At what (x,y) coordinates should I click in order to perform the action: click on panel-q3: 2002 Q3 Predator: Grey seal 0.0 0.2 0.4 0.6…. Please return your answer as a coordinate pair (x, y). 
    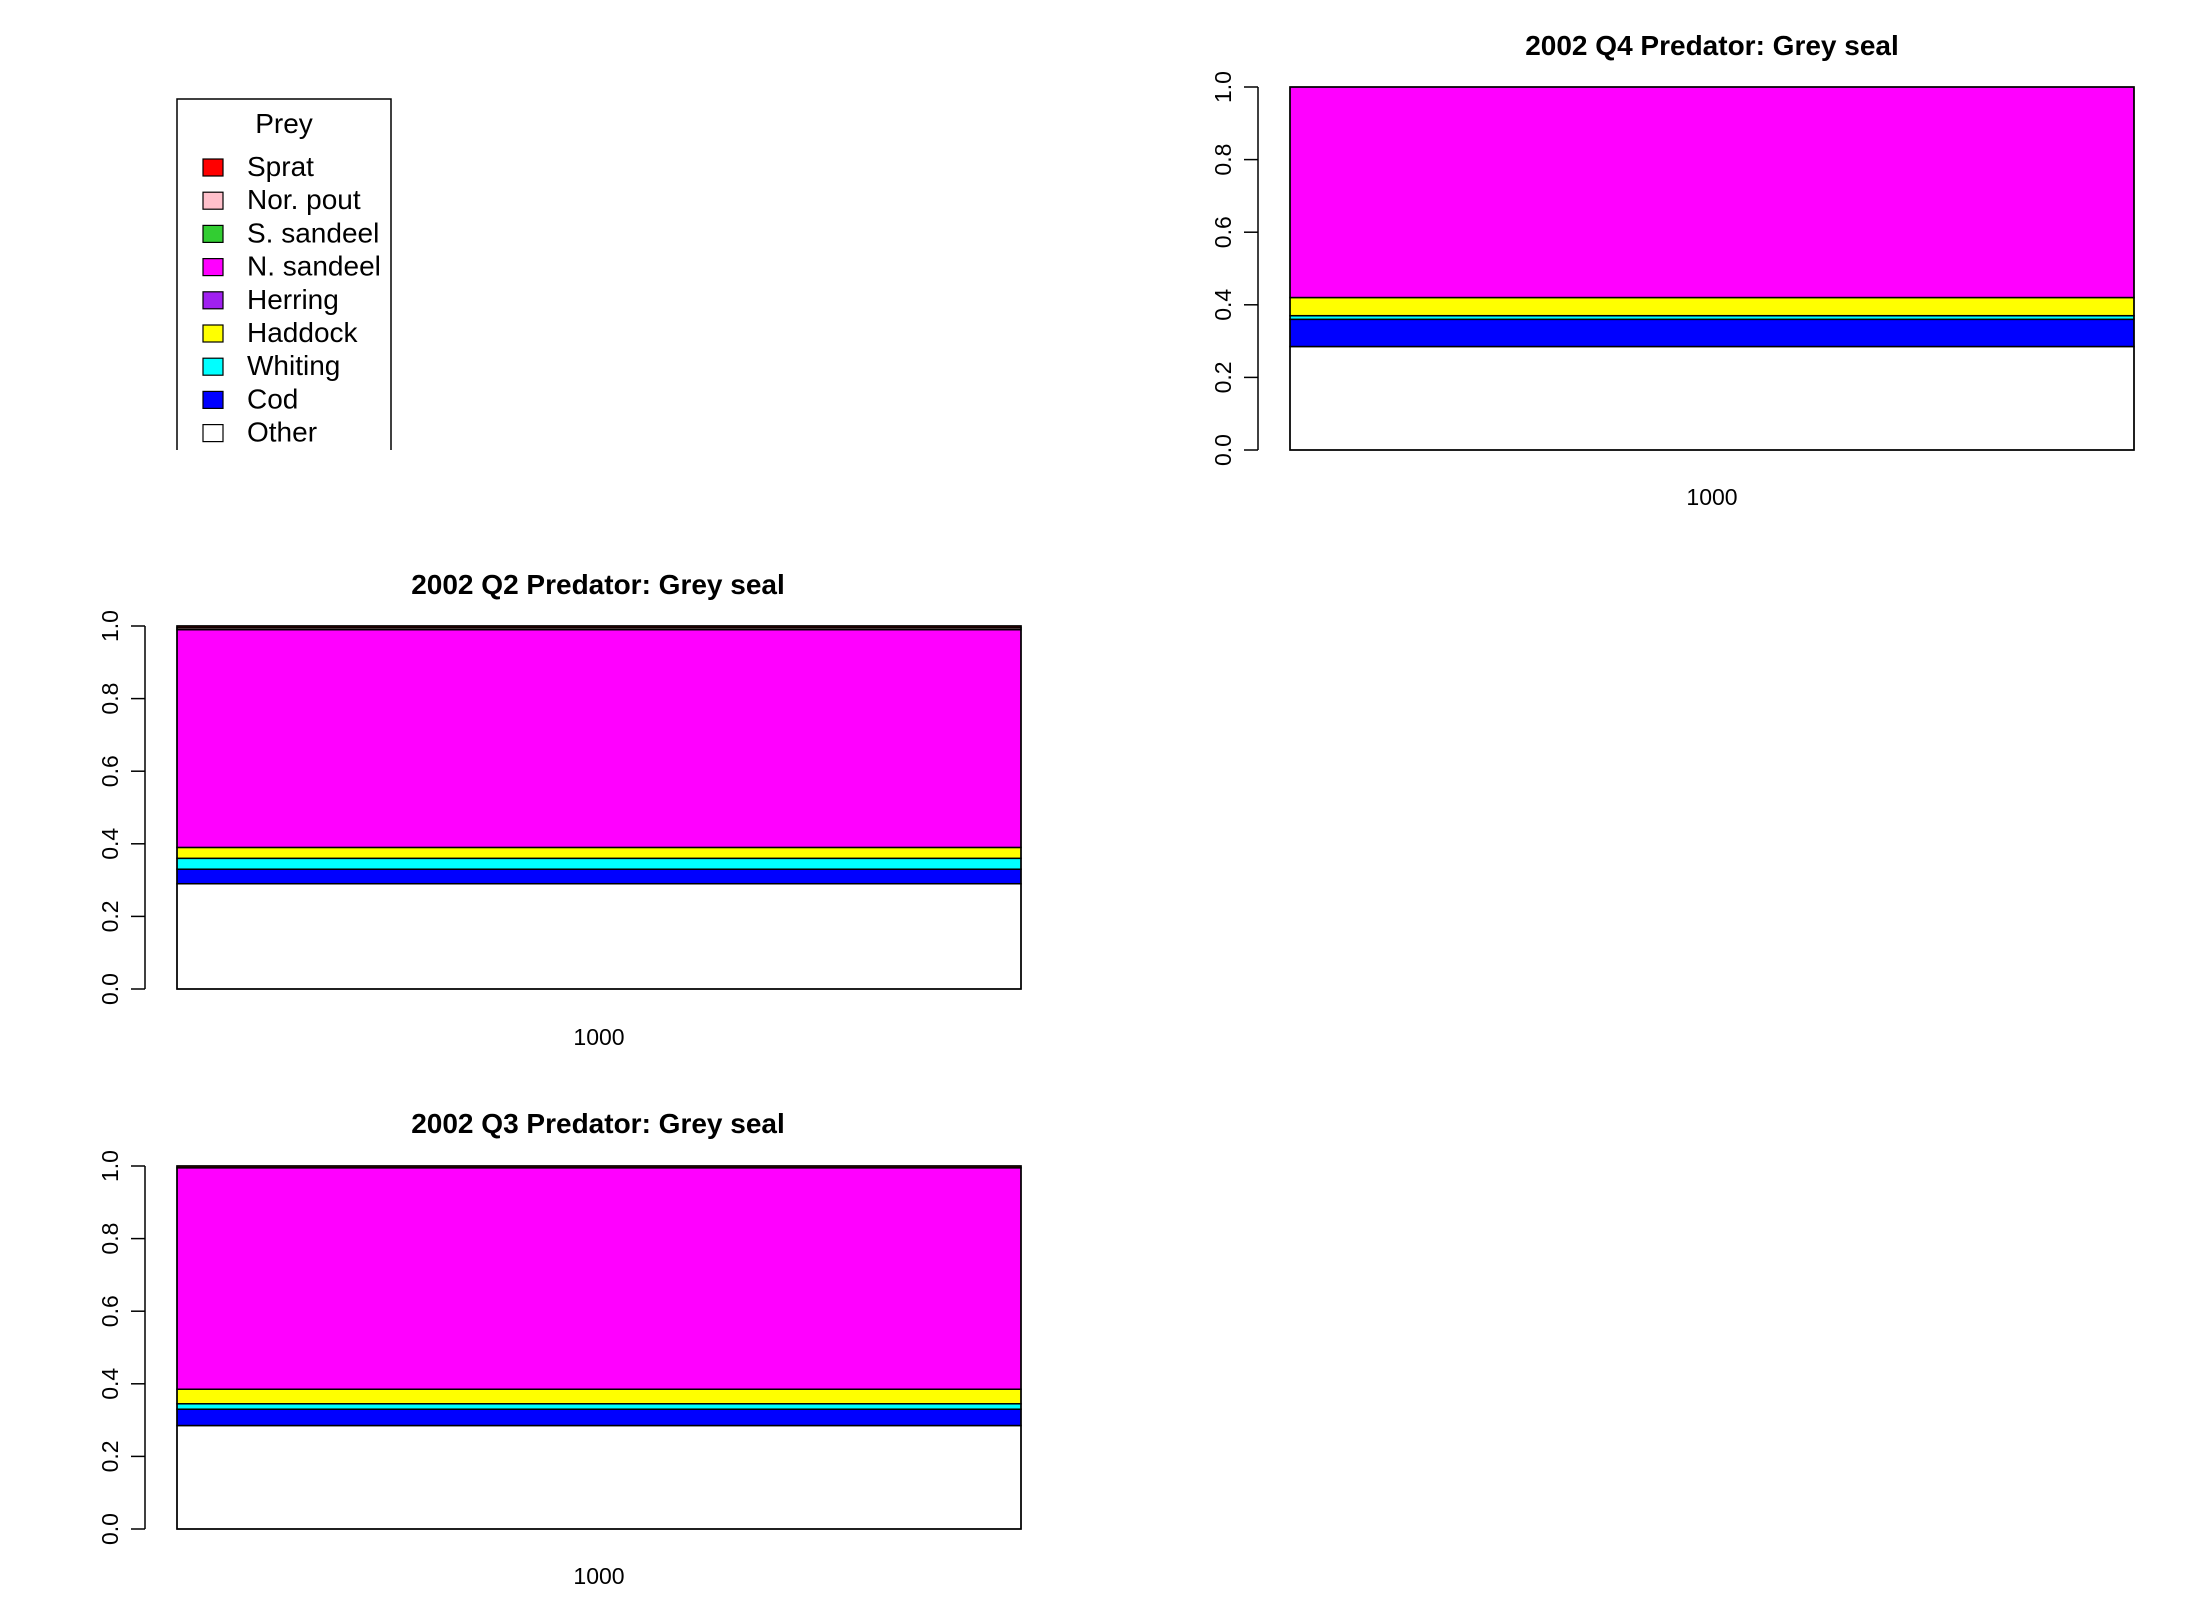
    Looking at the image, I should click on (559, 1348).